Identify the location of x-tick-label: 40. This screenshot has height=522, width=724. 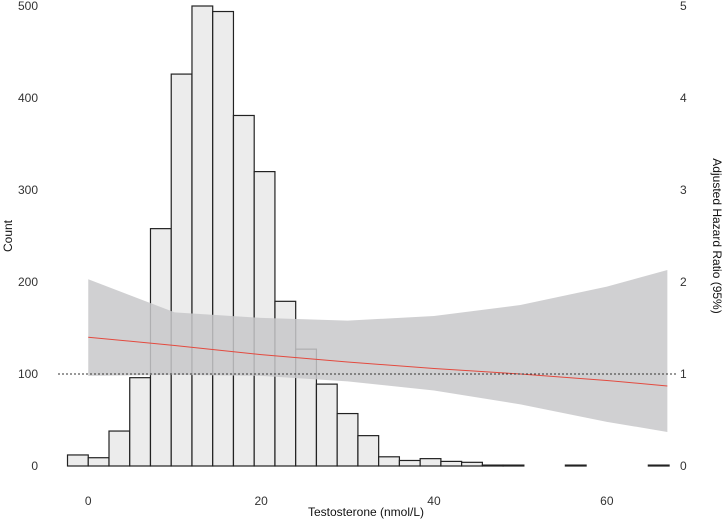
(434, 501).